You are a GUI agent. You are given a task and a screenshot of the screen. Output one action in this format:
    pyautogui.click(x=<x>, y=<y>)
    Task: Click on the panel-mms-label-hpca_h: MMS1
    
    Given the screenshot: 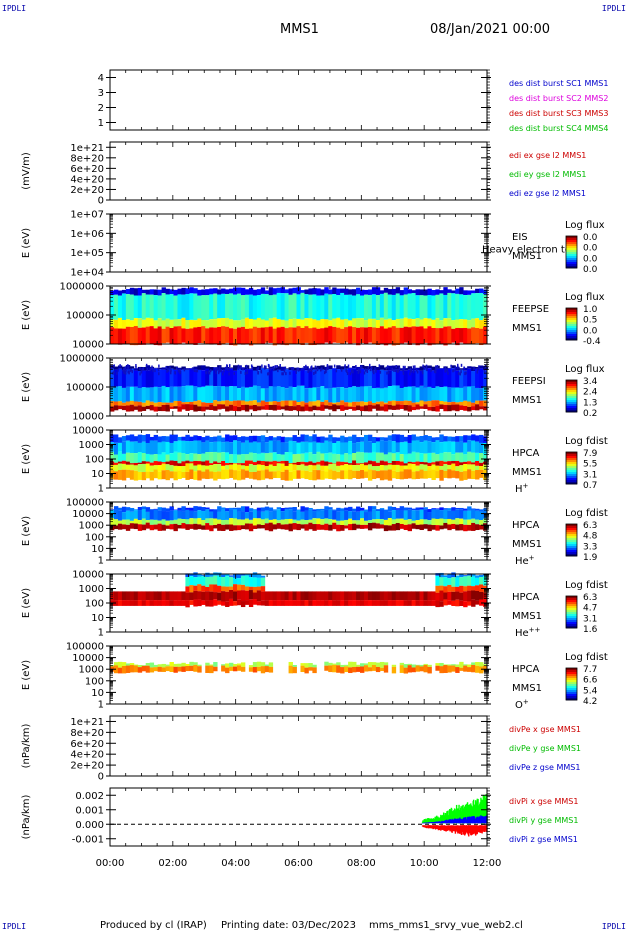 What is the action you would take?
    pyautogui.click(x=527, y=472)
    